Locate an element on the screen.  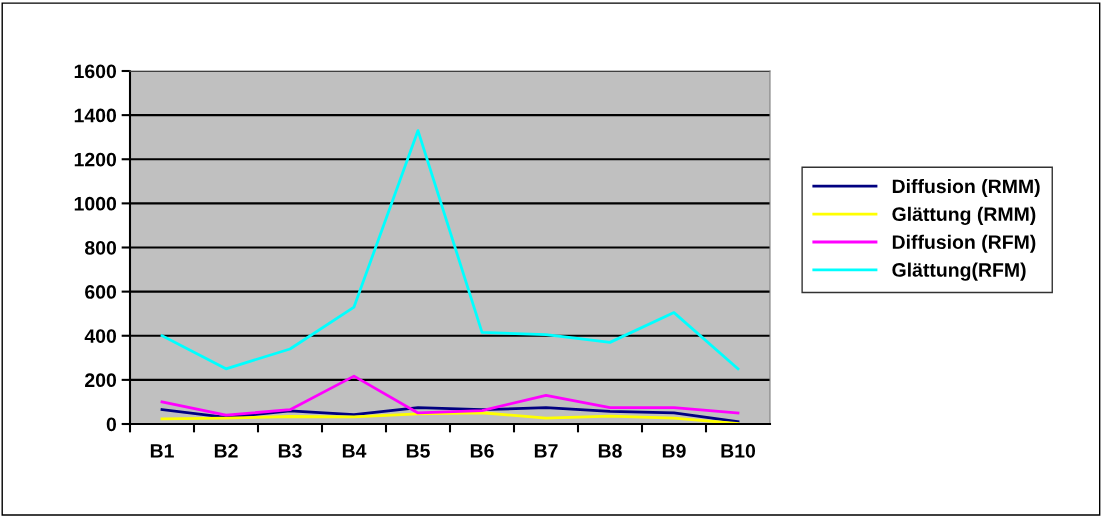
y-tick-label: 0 is located at coordinates (111, 424).